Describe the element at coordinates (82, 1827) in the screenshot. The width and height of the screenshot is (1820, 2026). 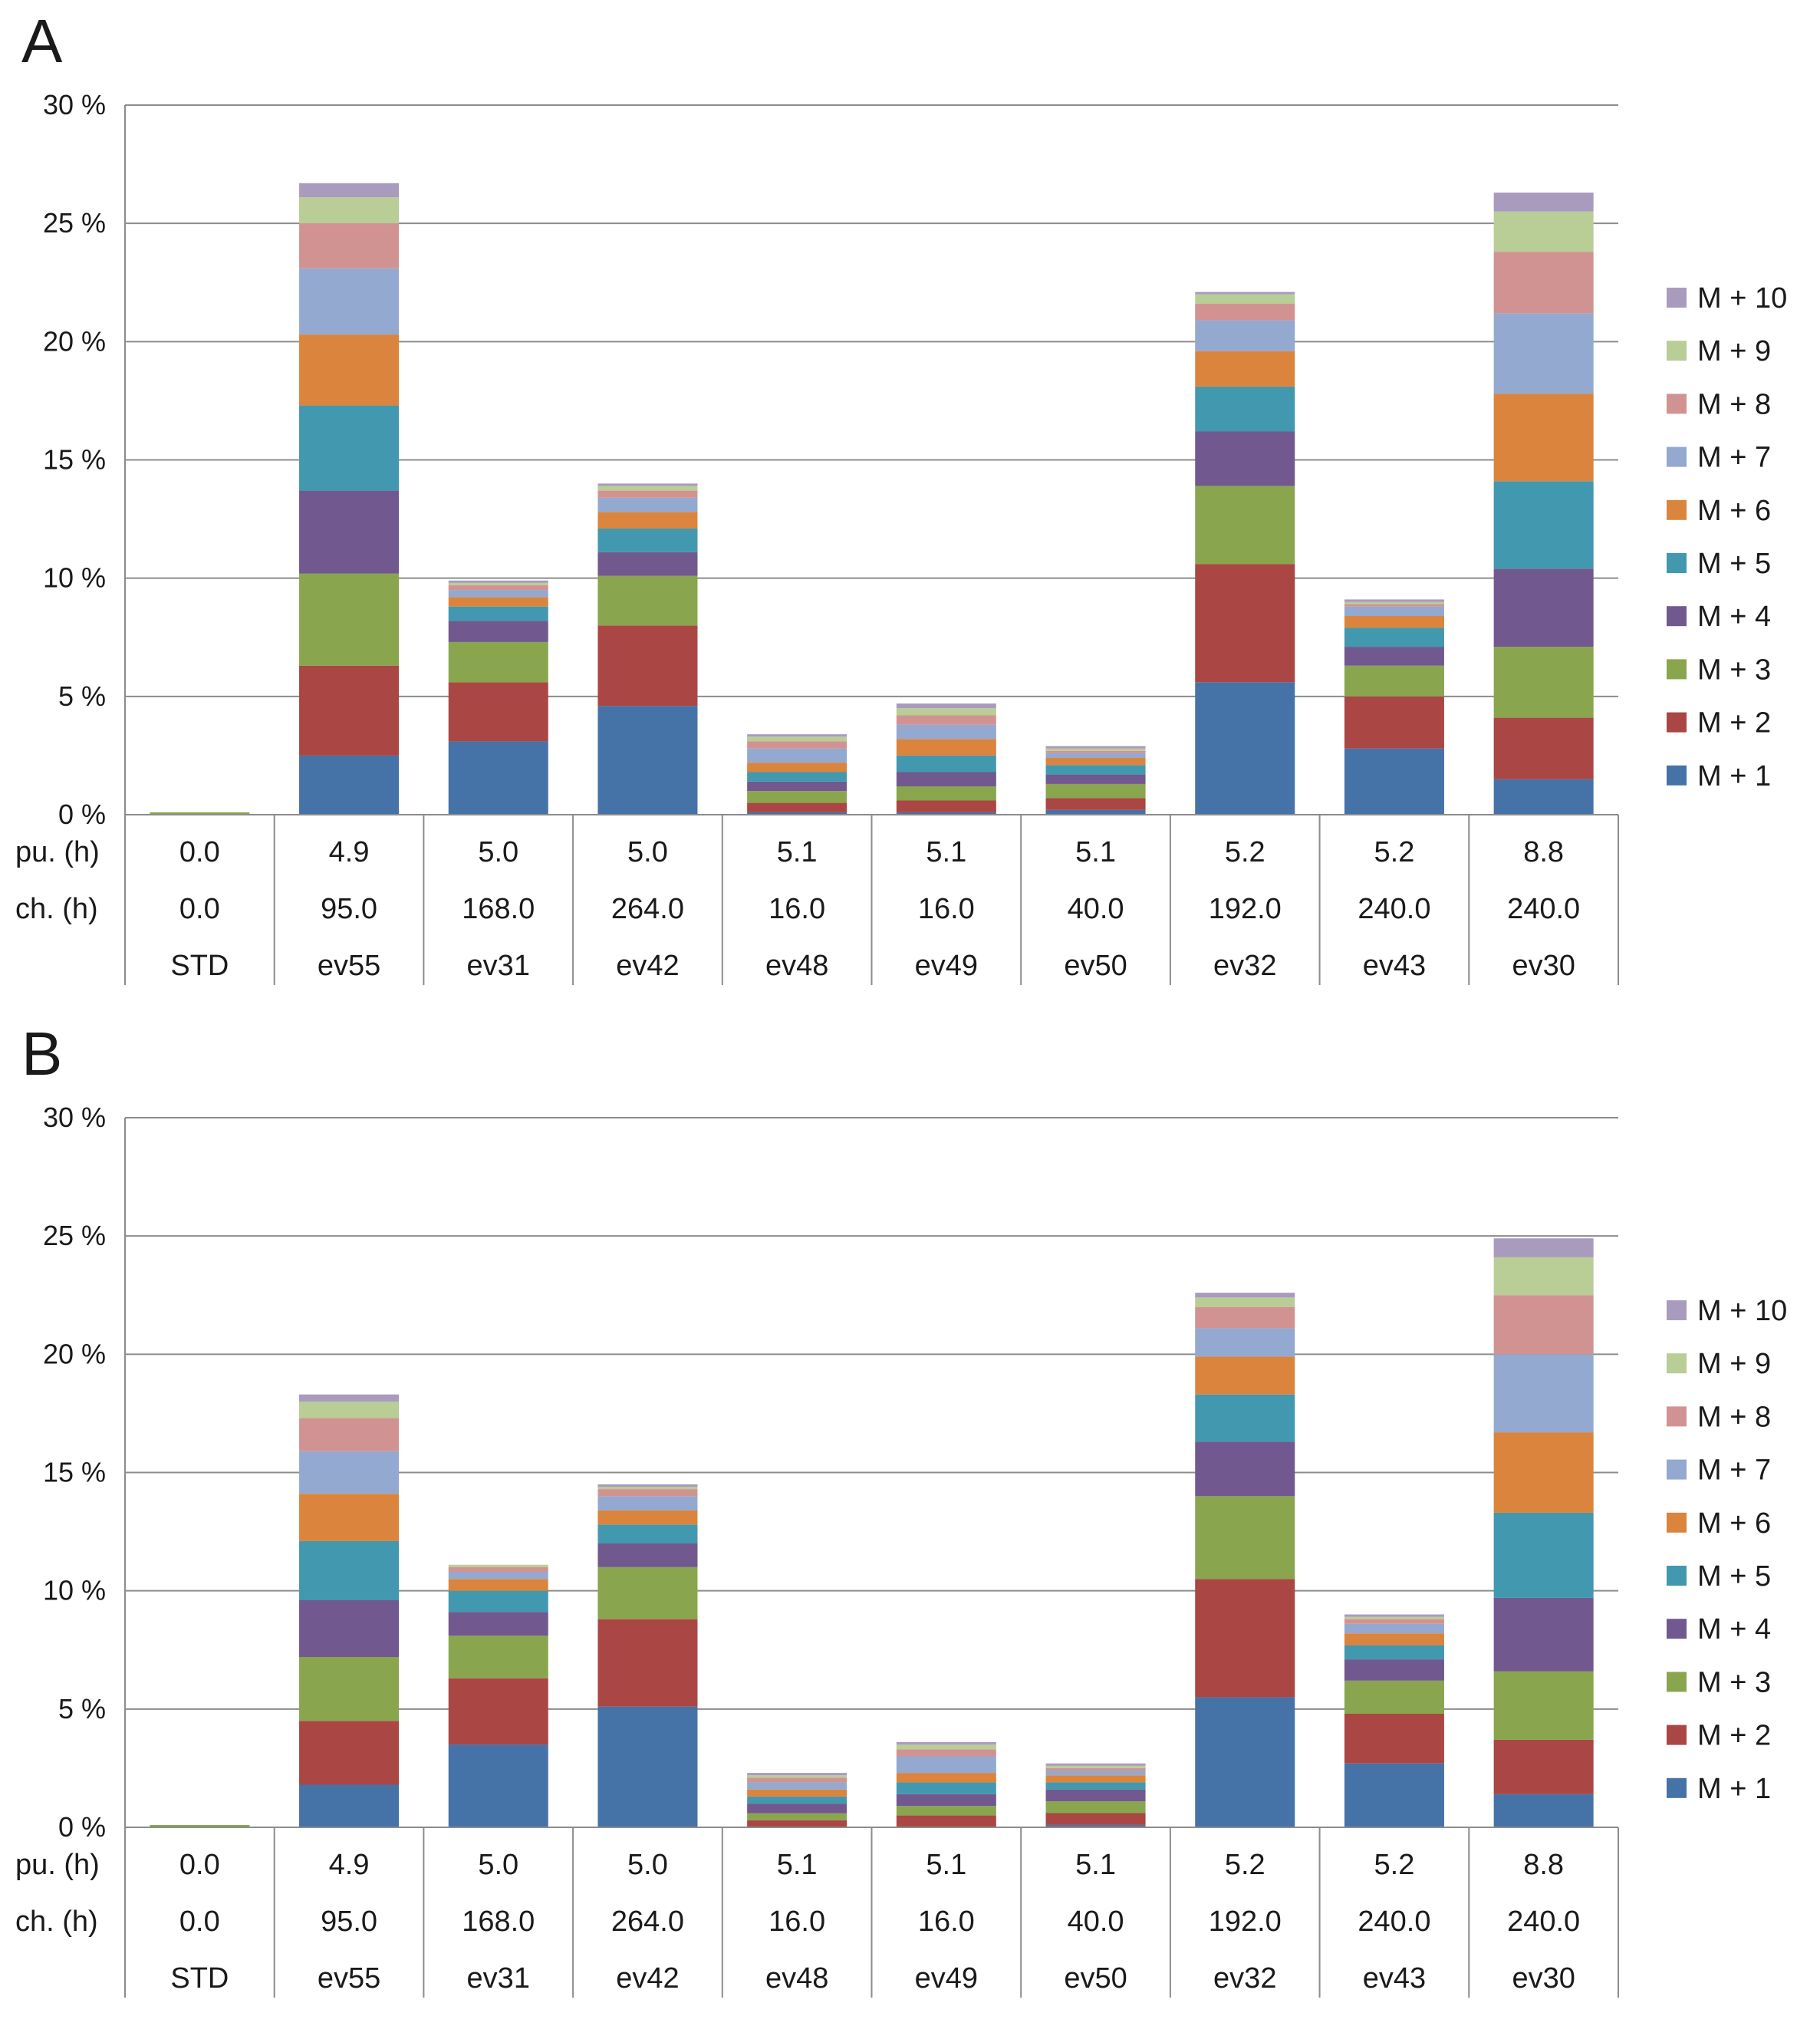
I see `y-tick-label: 0 %` at that location.